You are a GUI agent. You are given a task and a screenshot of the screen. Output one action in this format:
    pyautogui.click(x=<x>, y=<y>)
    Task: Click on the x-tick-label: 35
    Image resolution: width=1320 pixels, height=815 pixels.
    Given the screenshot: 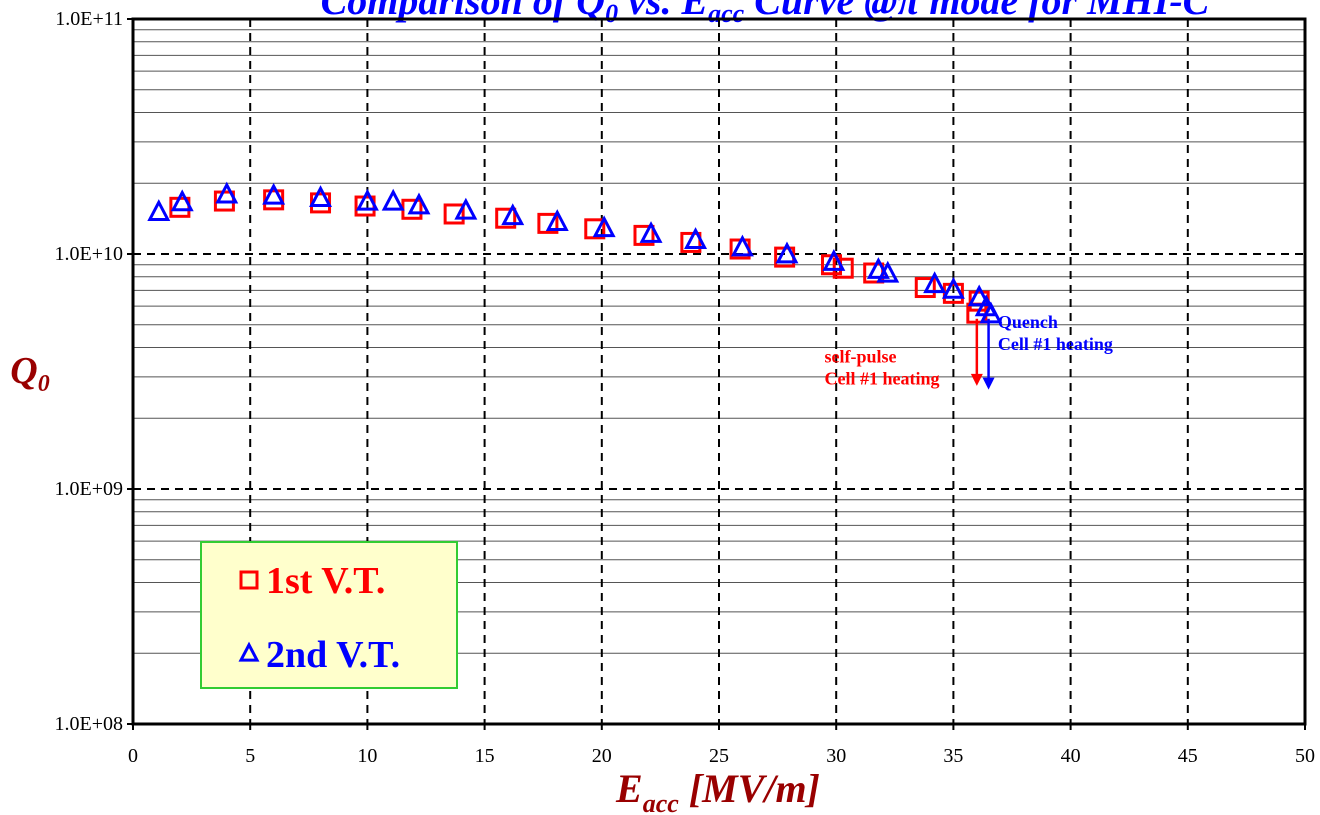 What is the action you would take?
    pyautogui.click(x=953, y=756)
    